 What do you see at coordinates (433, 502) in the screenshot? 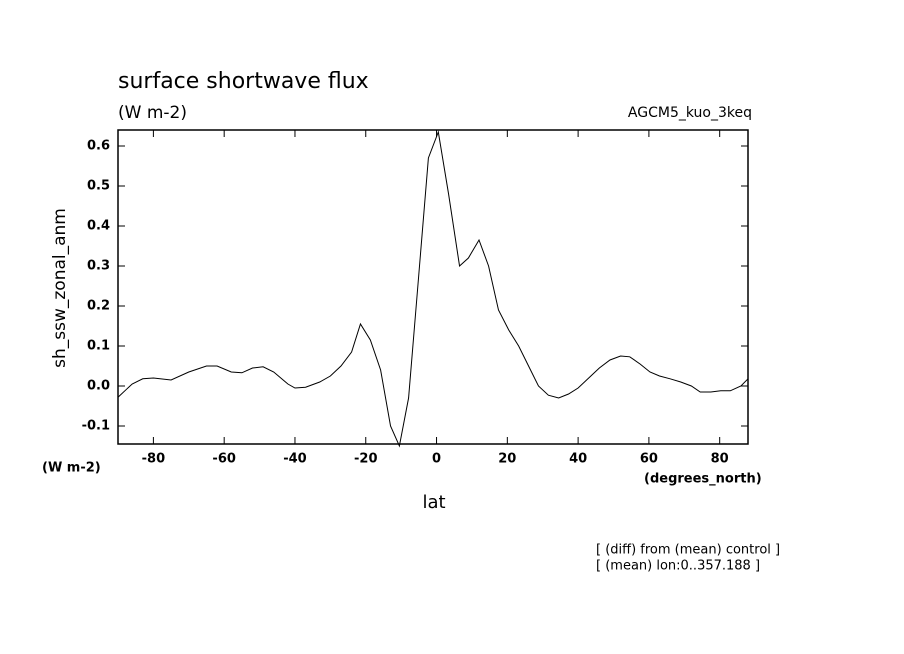
I see `x-axis-label: lat` at bounding box center [433, 502].